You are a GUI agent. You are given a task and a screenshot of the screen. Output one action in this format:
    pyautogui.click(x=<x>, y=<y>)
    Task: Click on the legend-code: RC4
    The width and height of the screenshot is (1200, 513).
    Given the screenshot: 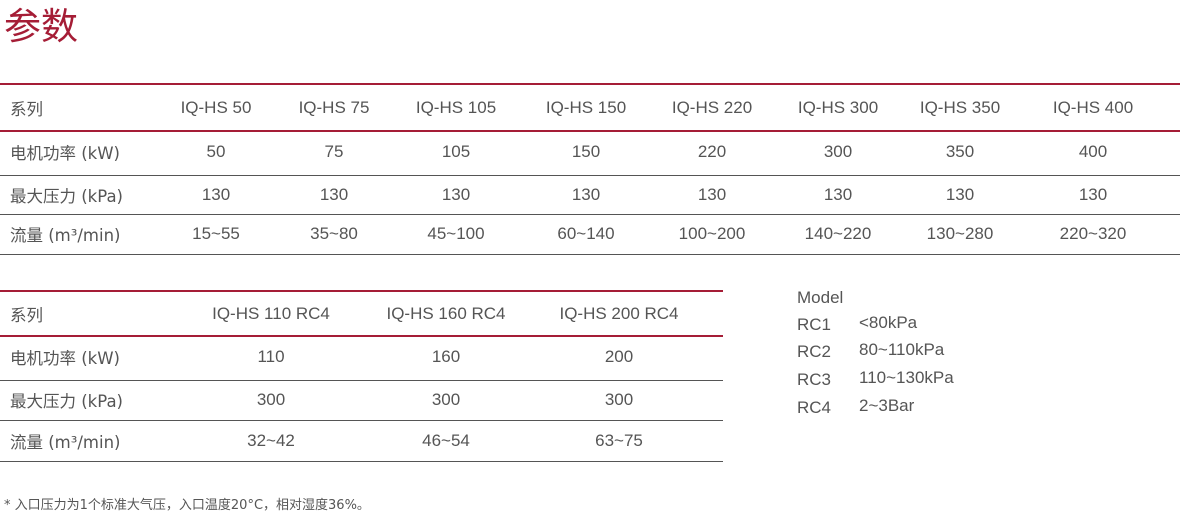 What is the action you would take?
    pyautogui.click(x=814, y=407)
    